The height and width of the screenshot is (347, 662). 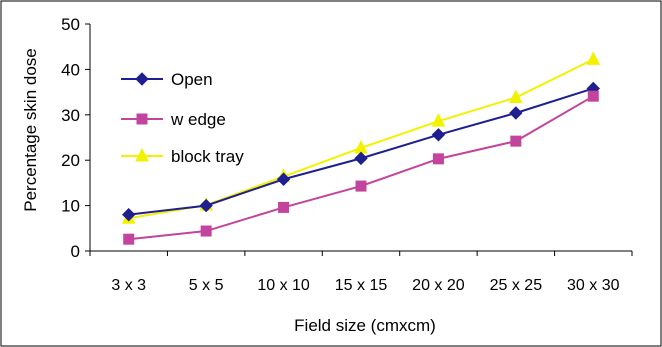 I want to click on legend-label: w edge, so click(x=198, y=119).